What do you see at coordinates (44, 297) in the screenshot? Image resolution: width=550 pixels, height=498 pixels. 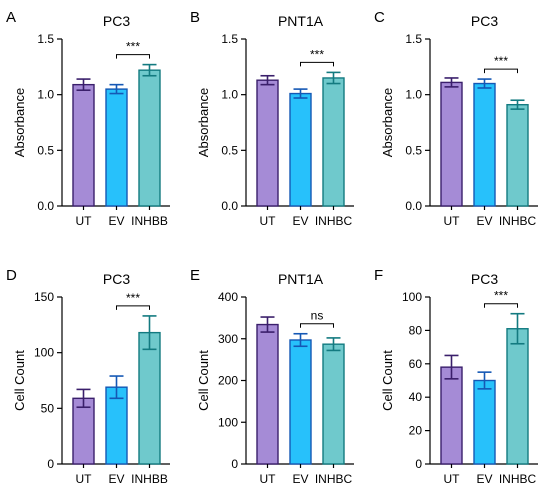 I see `y-tick-label: 150` at bounding box center [44, 297].